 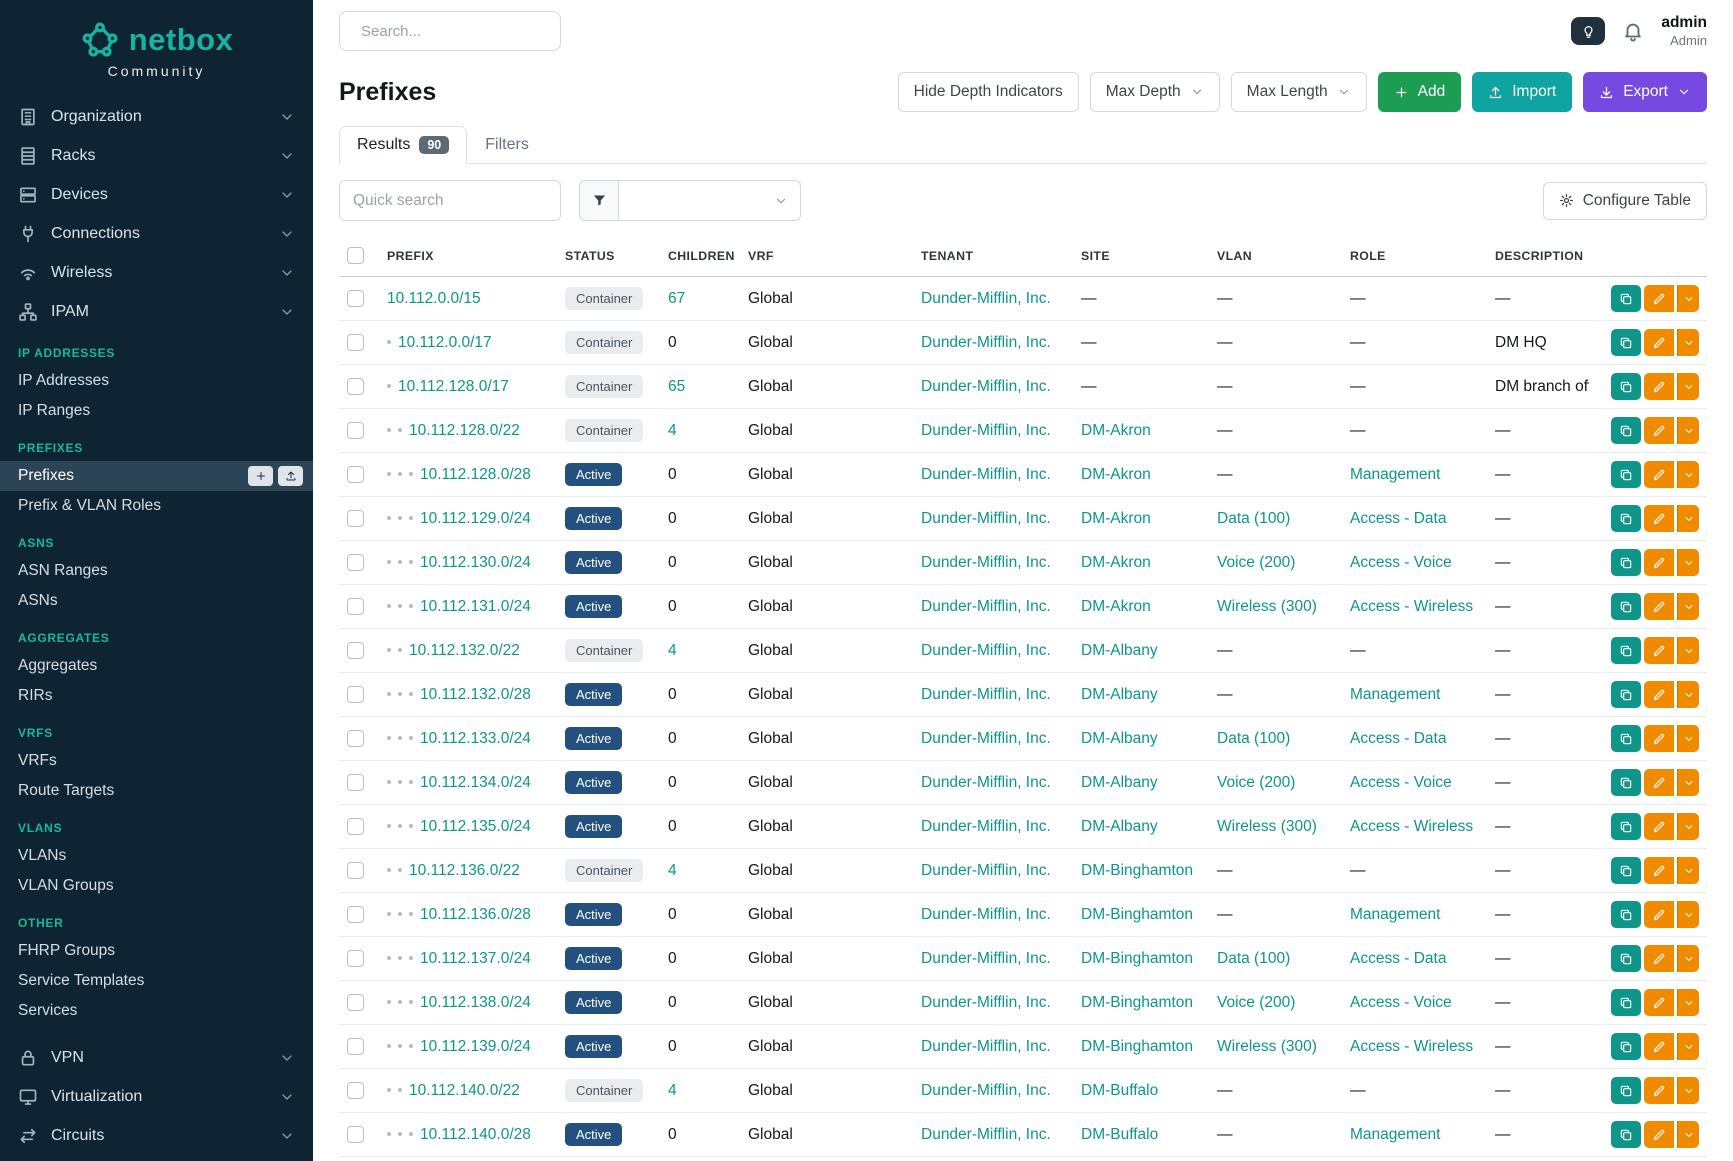 What do you see at coordinates (475, 738) in the screenshot?
I see `prefix-link: 10.112.133.0/24` at bounding box center [475, 738].